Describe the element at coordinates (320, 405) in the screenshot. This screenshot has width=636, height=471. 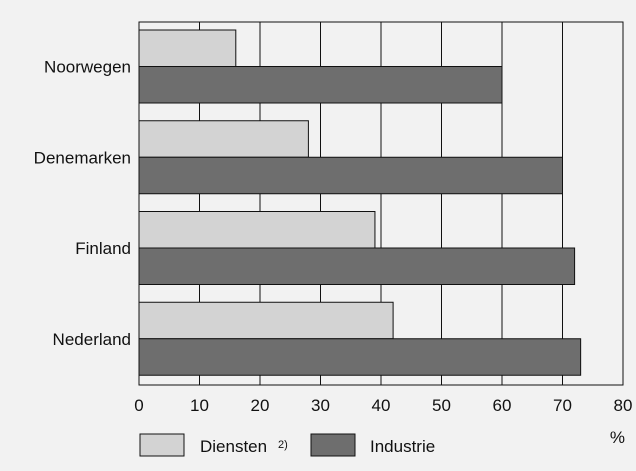
I see `x-tick-30: 30` at that location.